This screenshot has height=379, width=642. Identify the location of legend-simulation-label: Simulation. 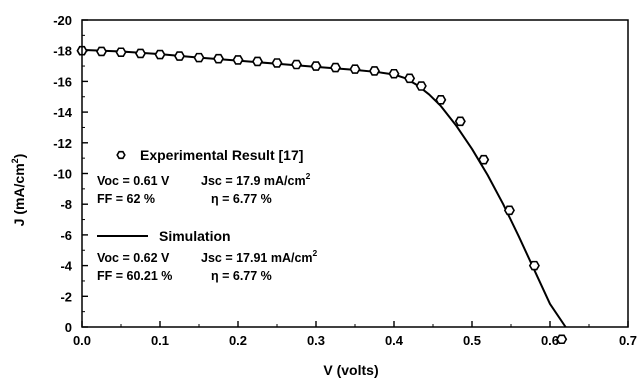
(195, 236).